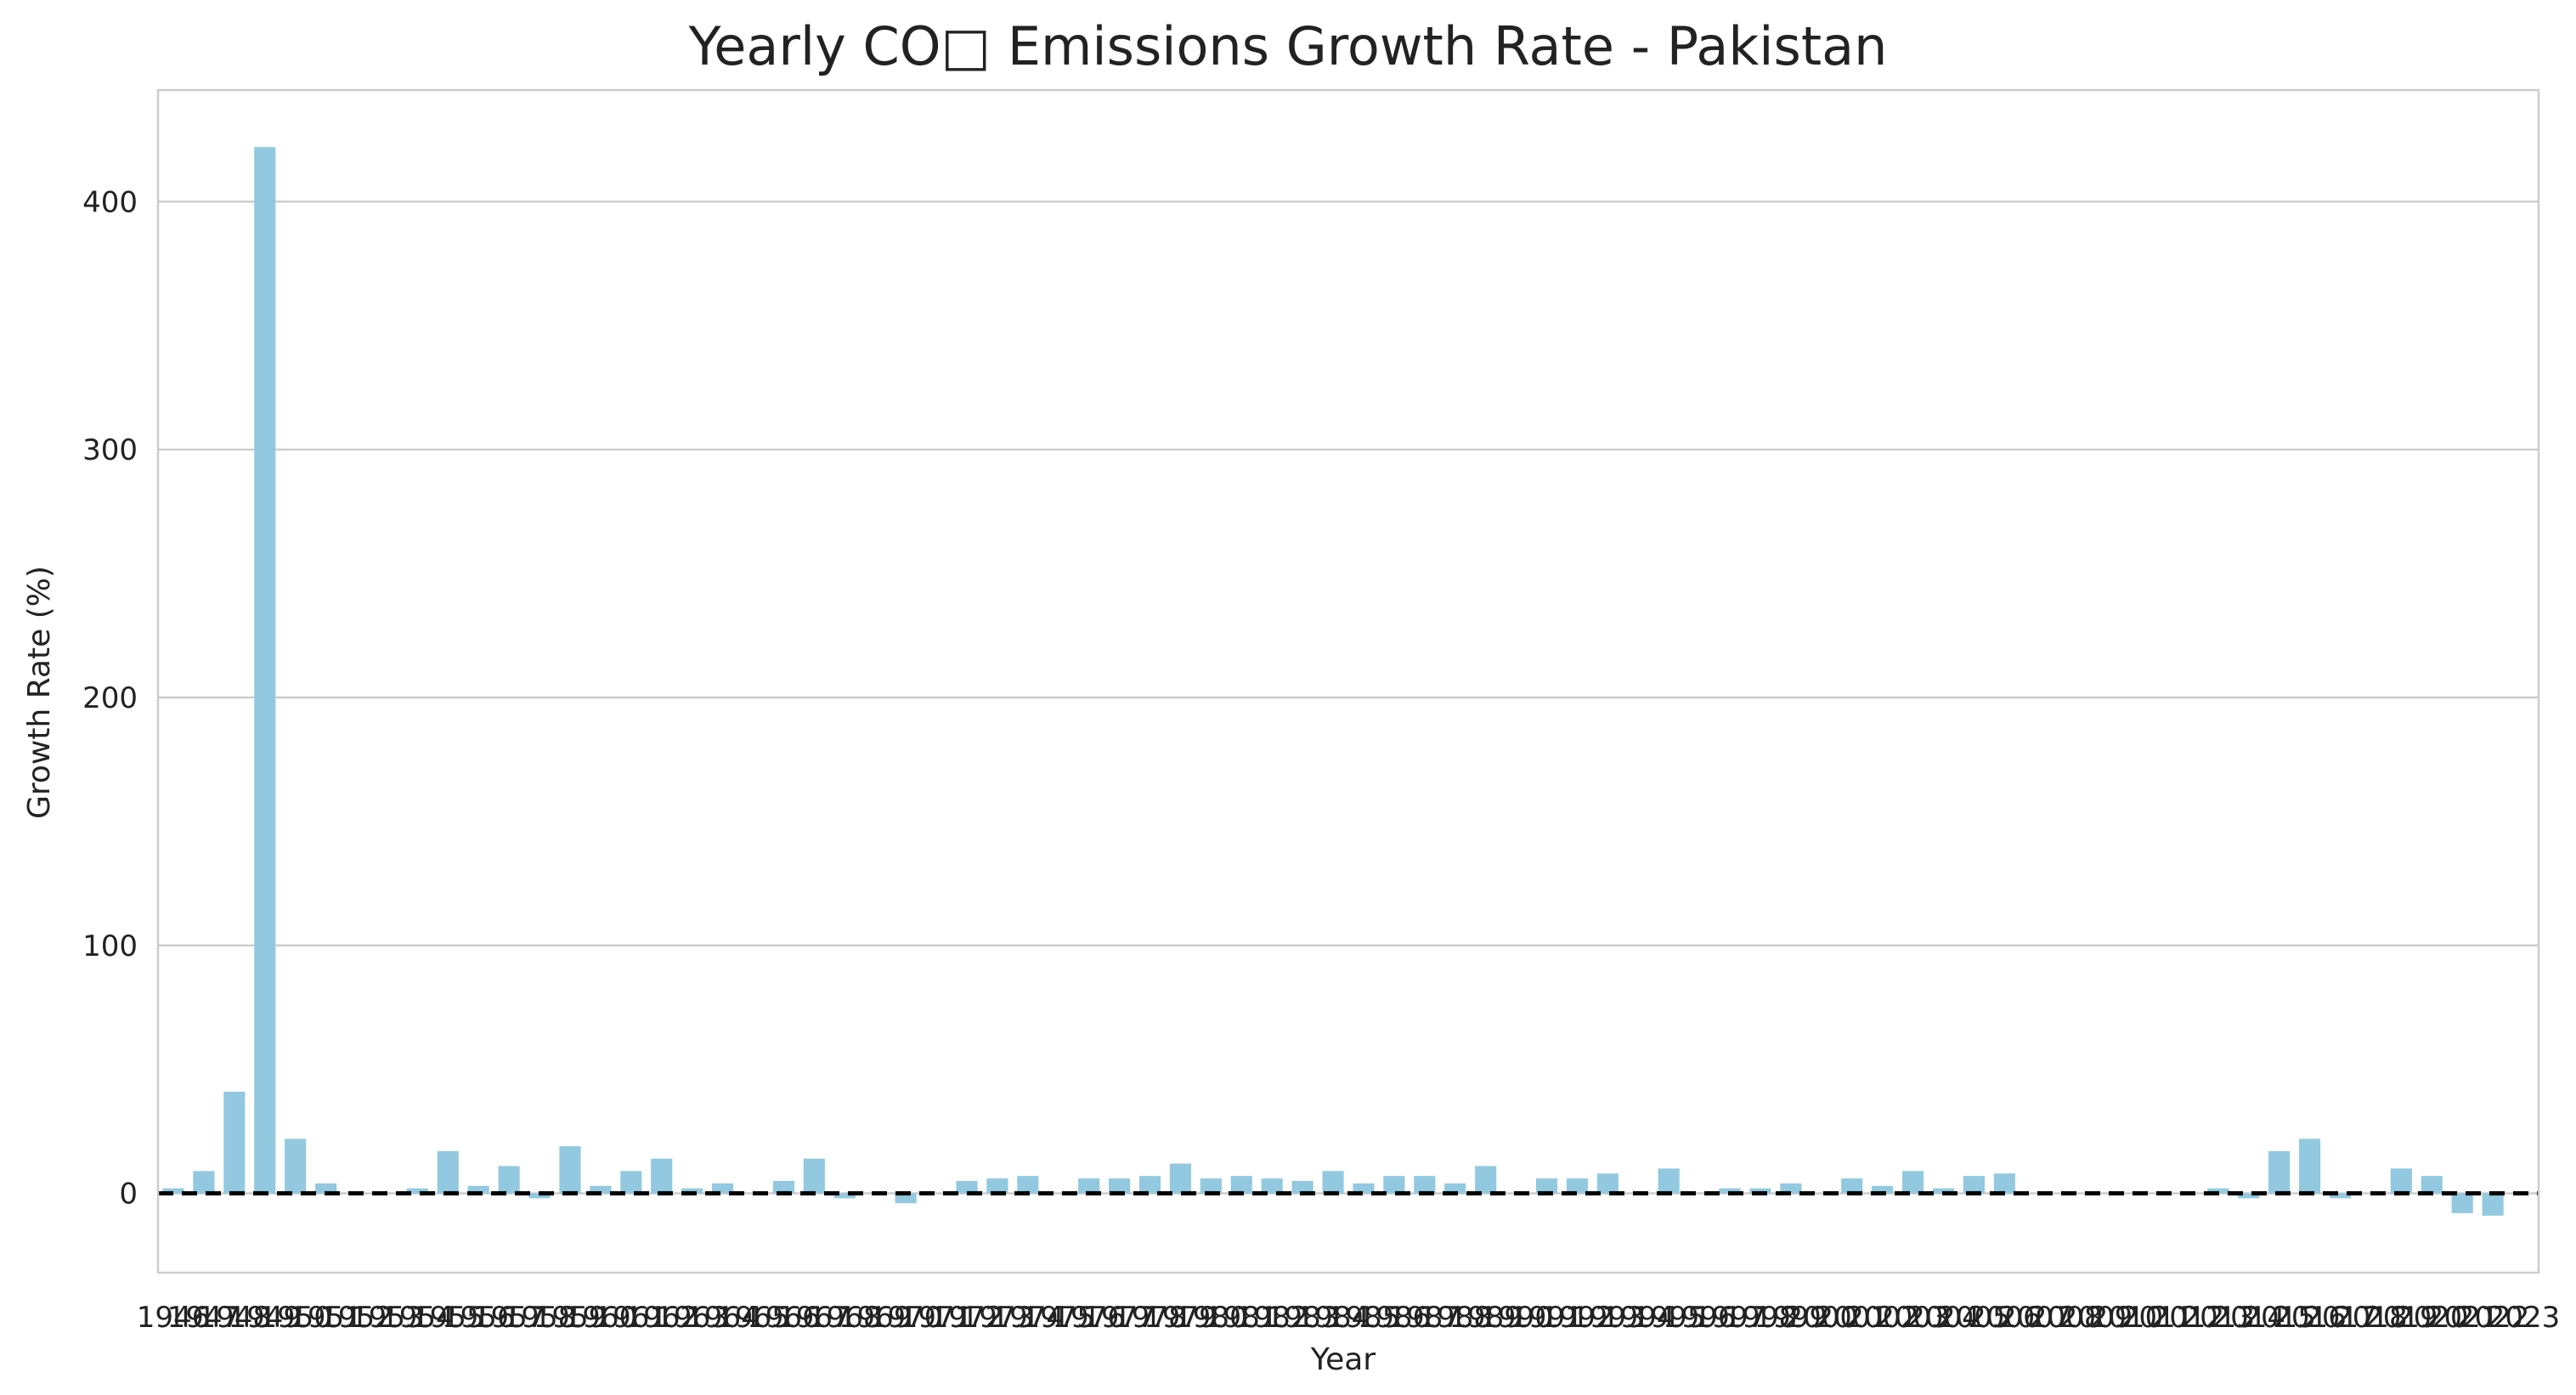 This screenshot has width=2576, height=1395. What do you see at coordinates (1120, 1186) in the screenshot?
I see `bar-1977` at bounding box center [1120, 1186].